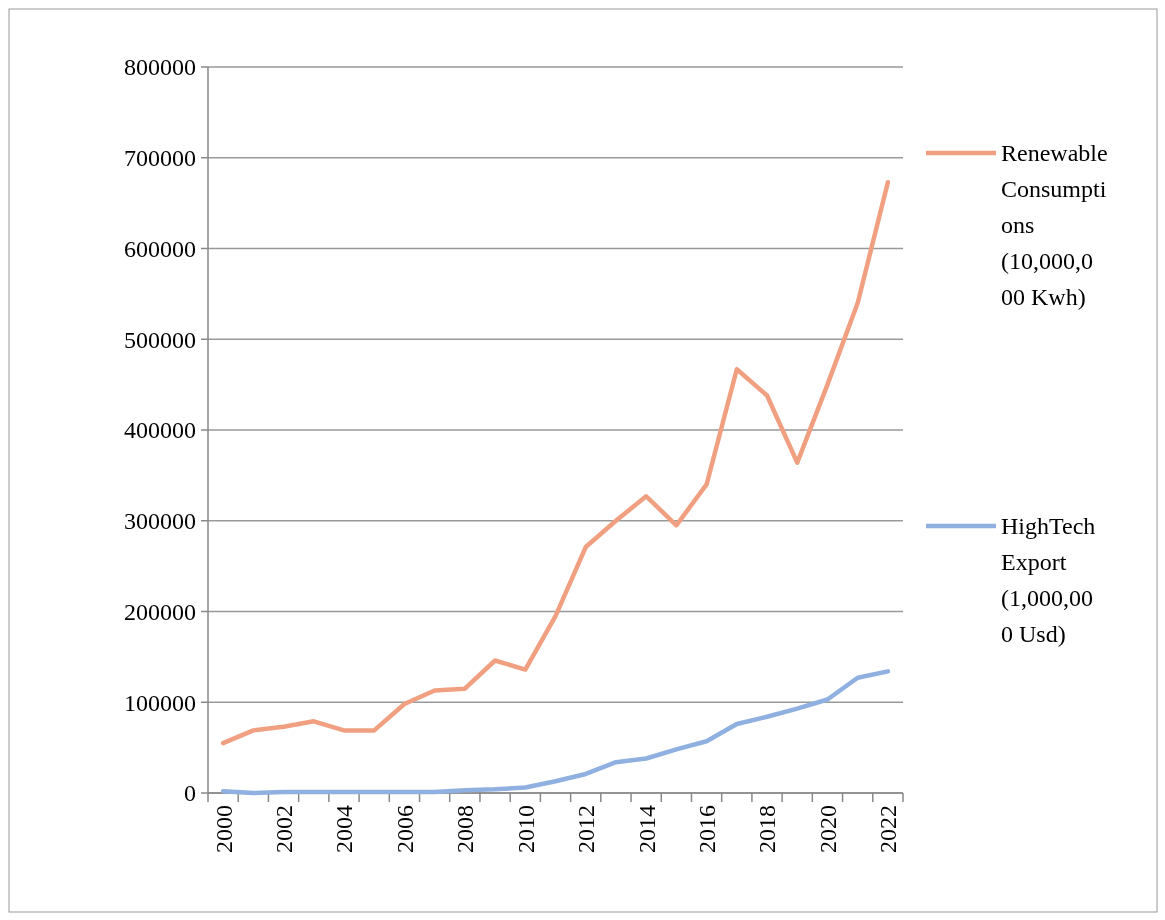  What do you see at coordinates (160, 611) in the screenshot?
I see `y-tick-label: 200000` at bounding box center [160, 611].